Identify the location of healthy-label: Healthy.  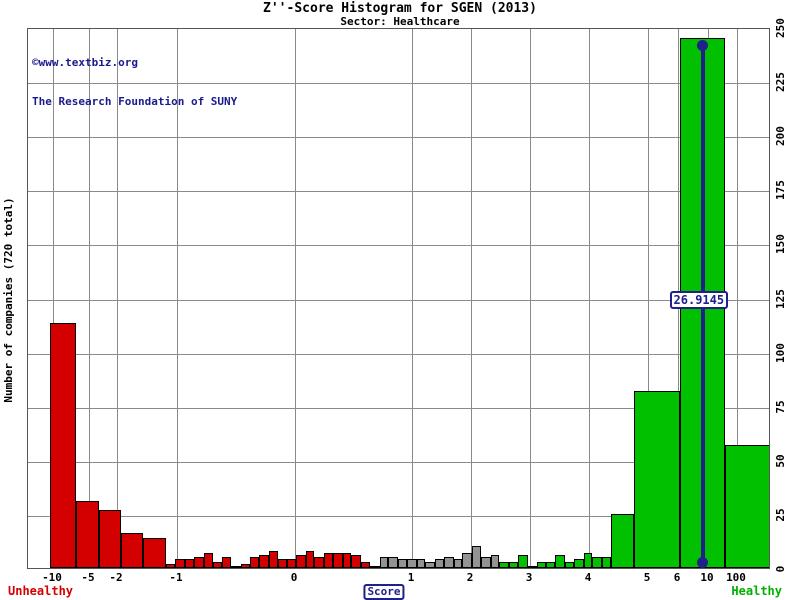
(756, 591).